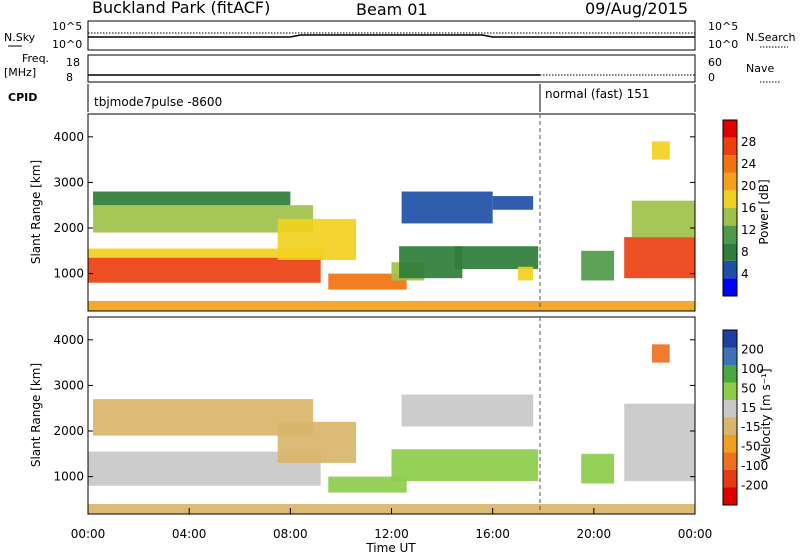 The height and width of the screenshot is (554, 800). Describe the element at coordinates (764, 211) in the screenshot. I see `power-colorbar-label: Power [dB]` at that location.